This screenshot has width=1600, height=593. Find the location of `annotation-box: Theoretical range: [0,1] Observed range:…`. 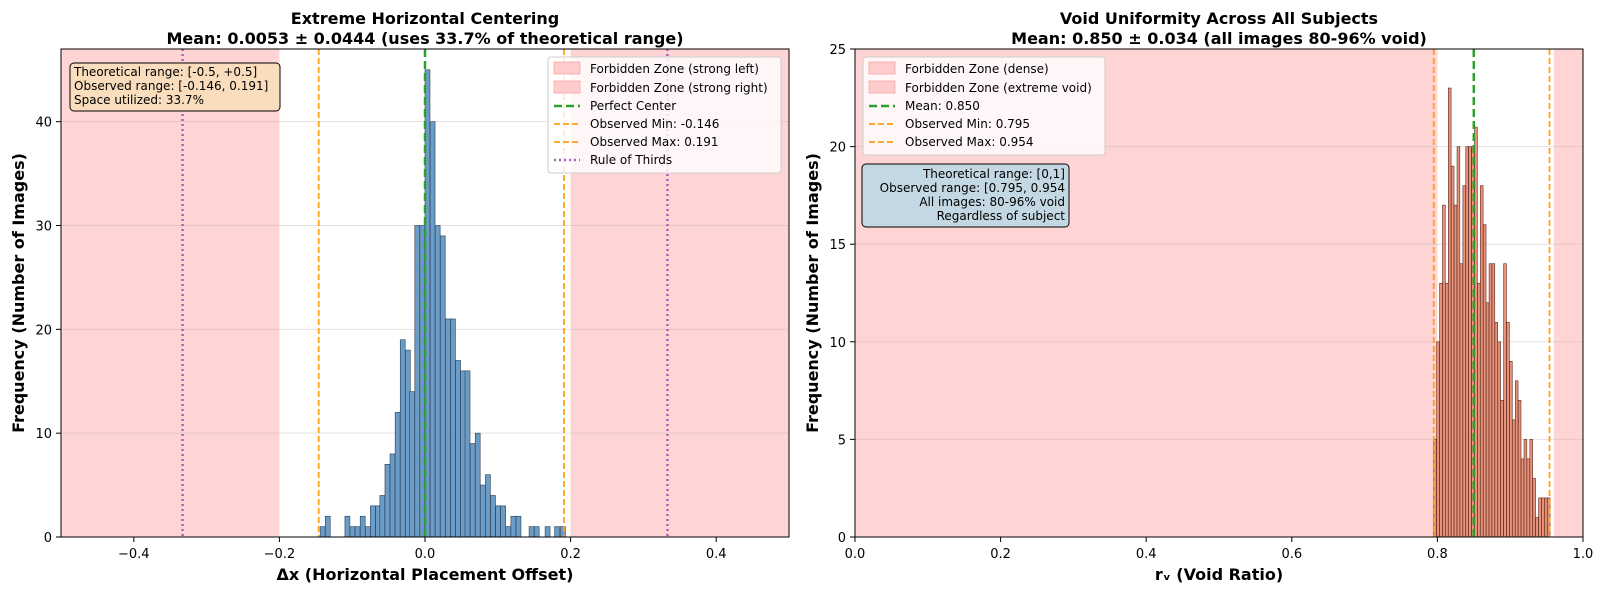

annotation-box: Theoretical range: [0,1] Observed range:… is located at coordinates (965, 195).